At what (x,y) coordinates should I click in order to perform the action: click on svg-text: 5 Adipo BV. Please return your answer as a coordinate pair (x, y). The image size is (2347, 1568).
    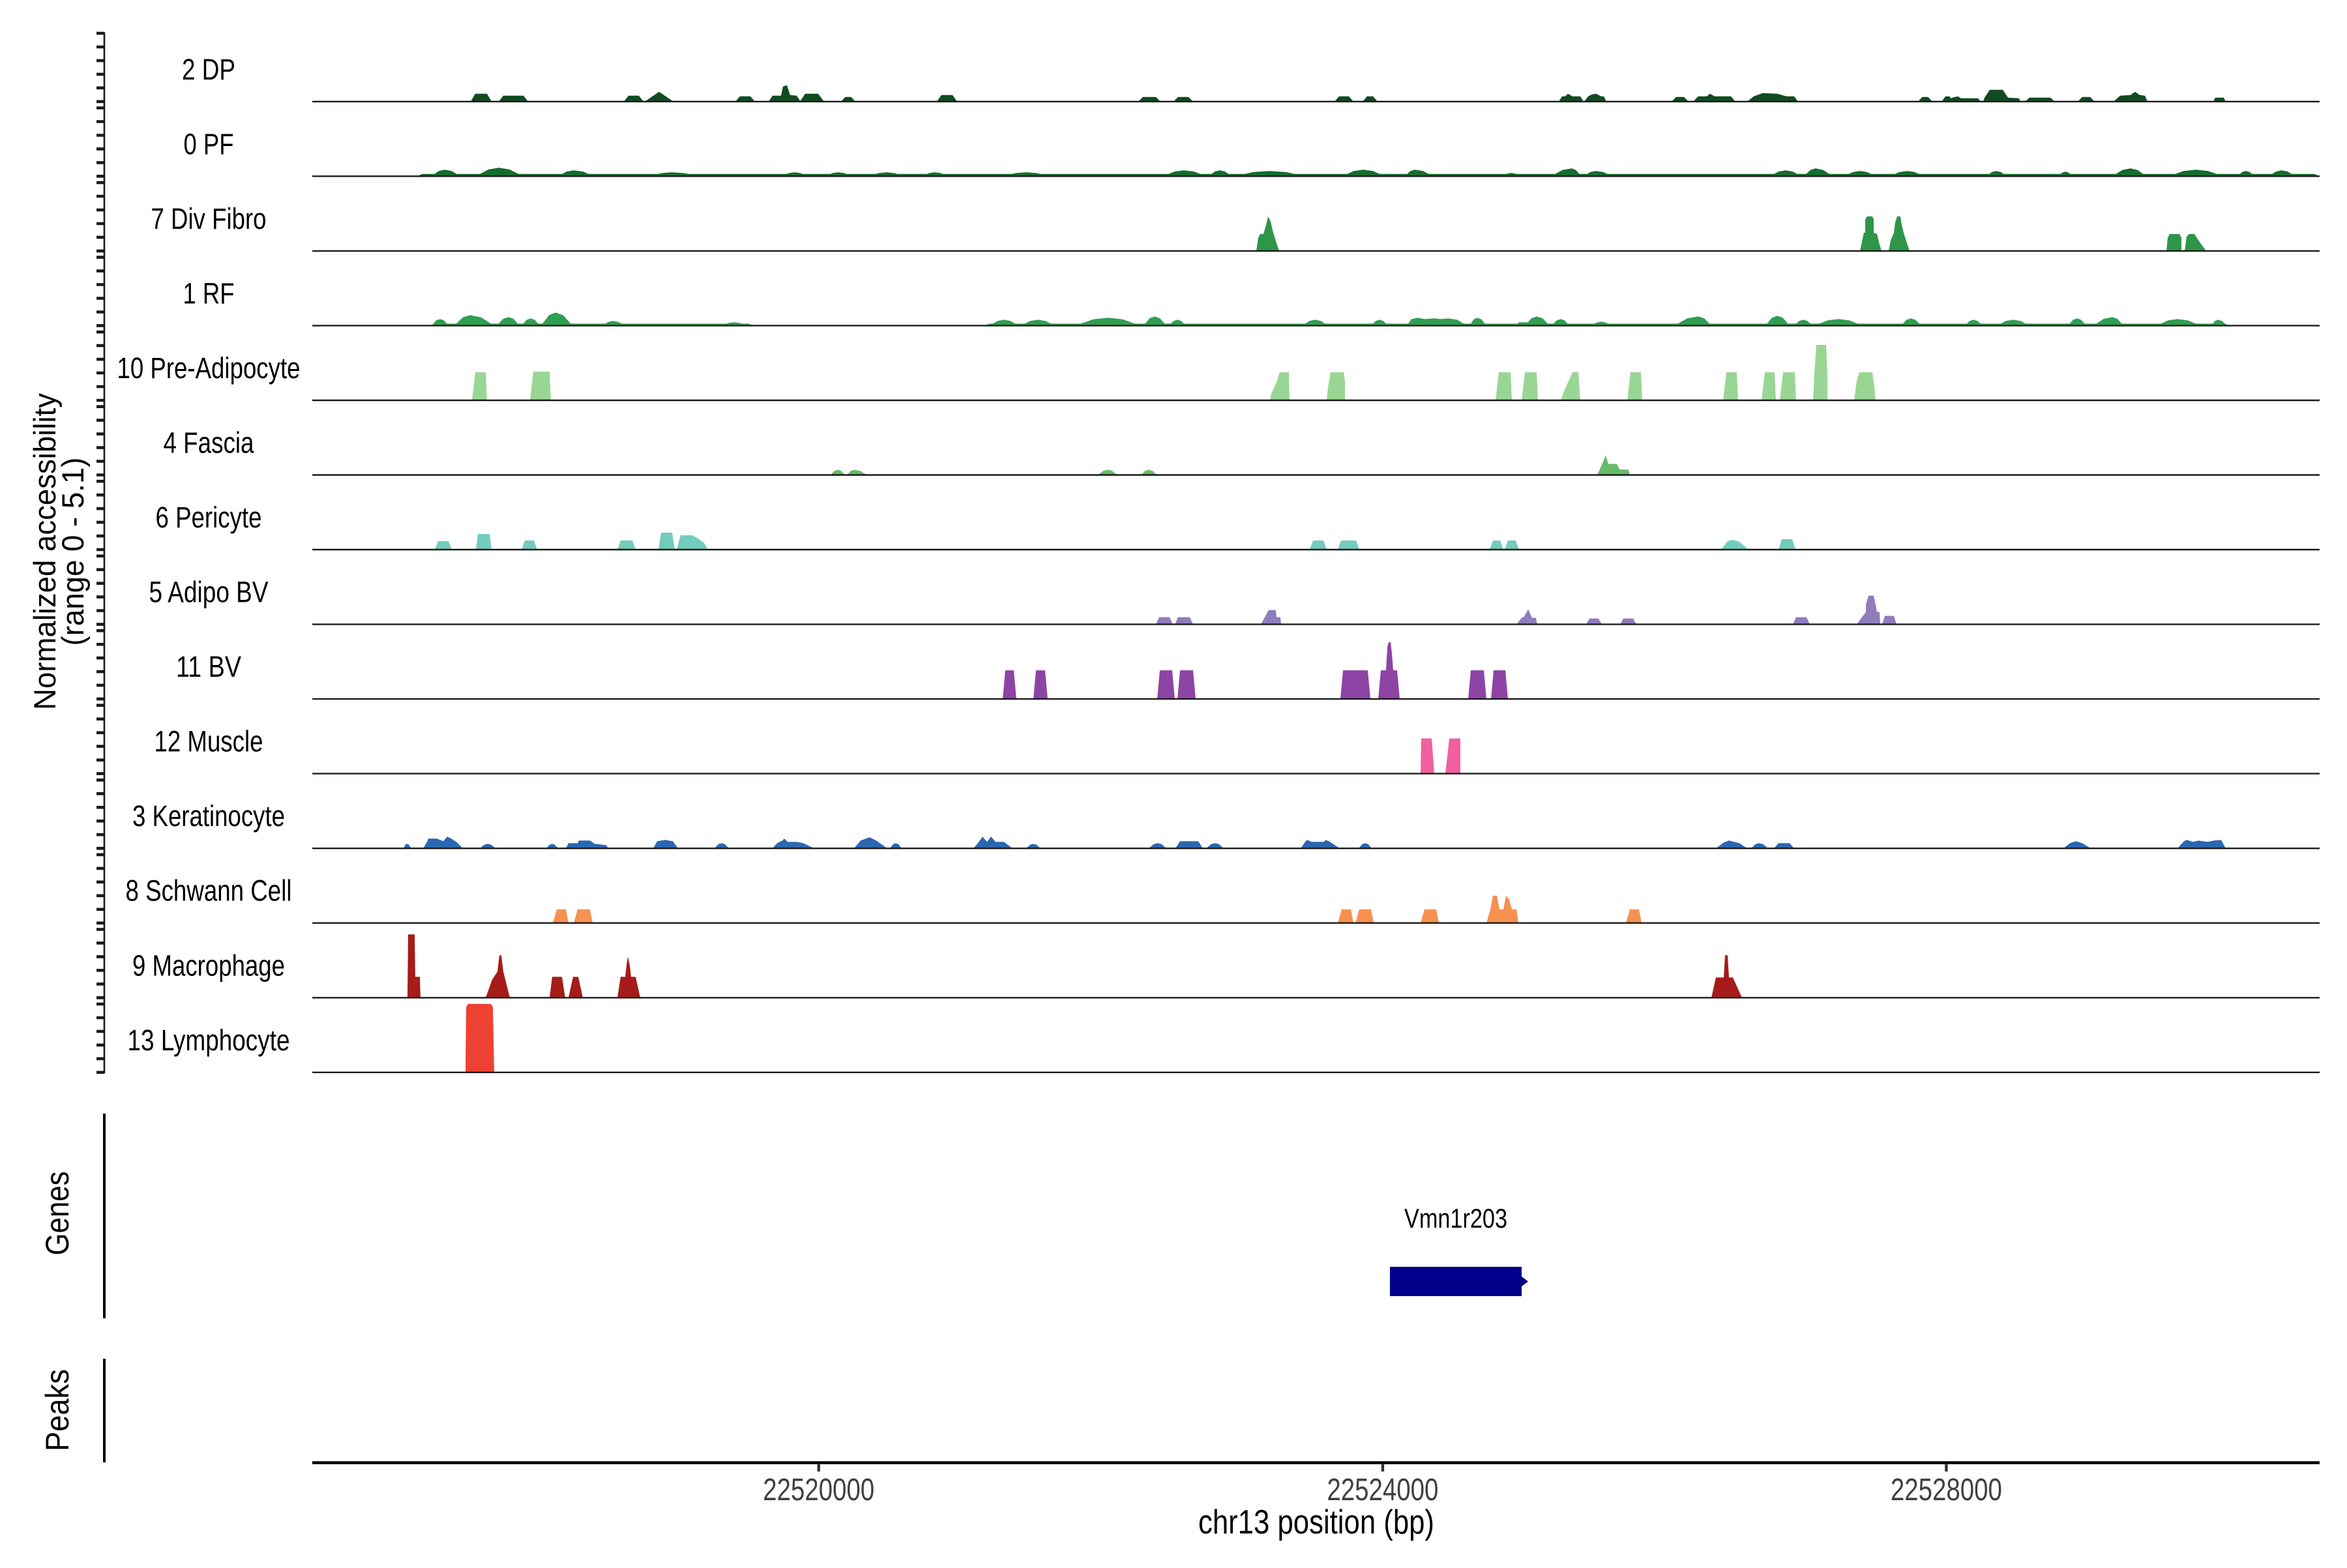
    Looking at the image, I should click on (209, 592).